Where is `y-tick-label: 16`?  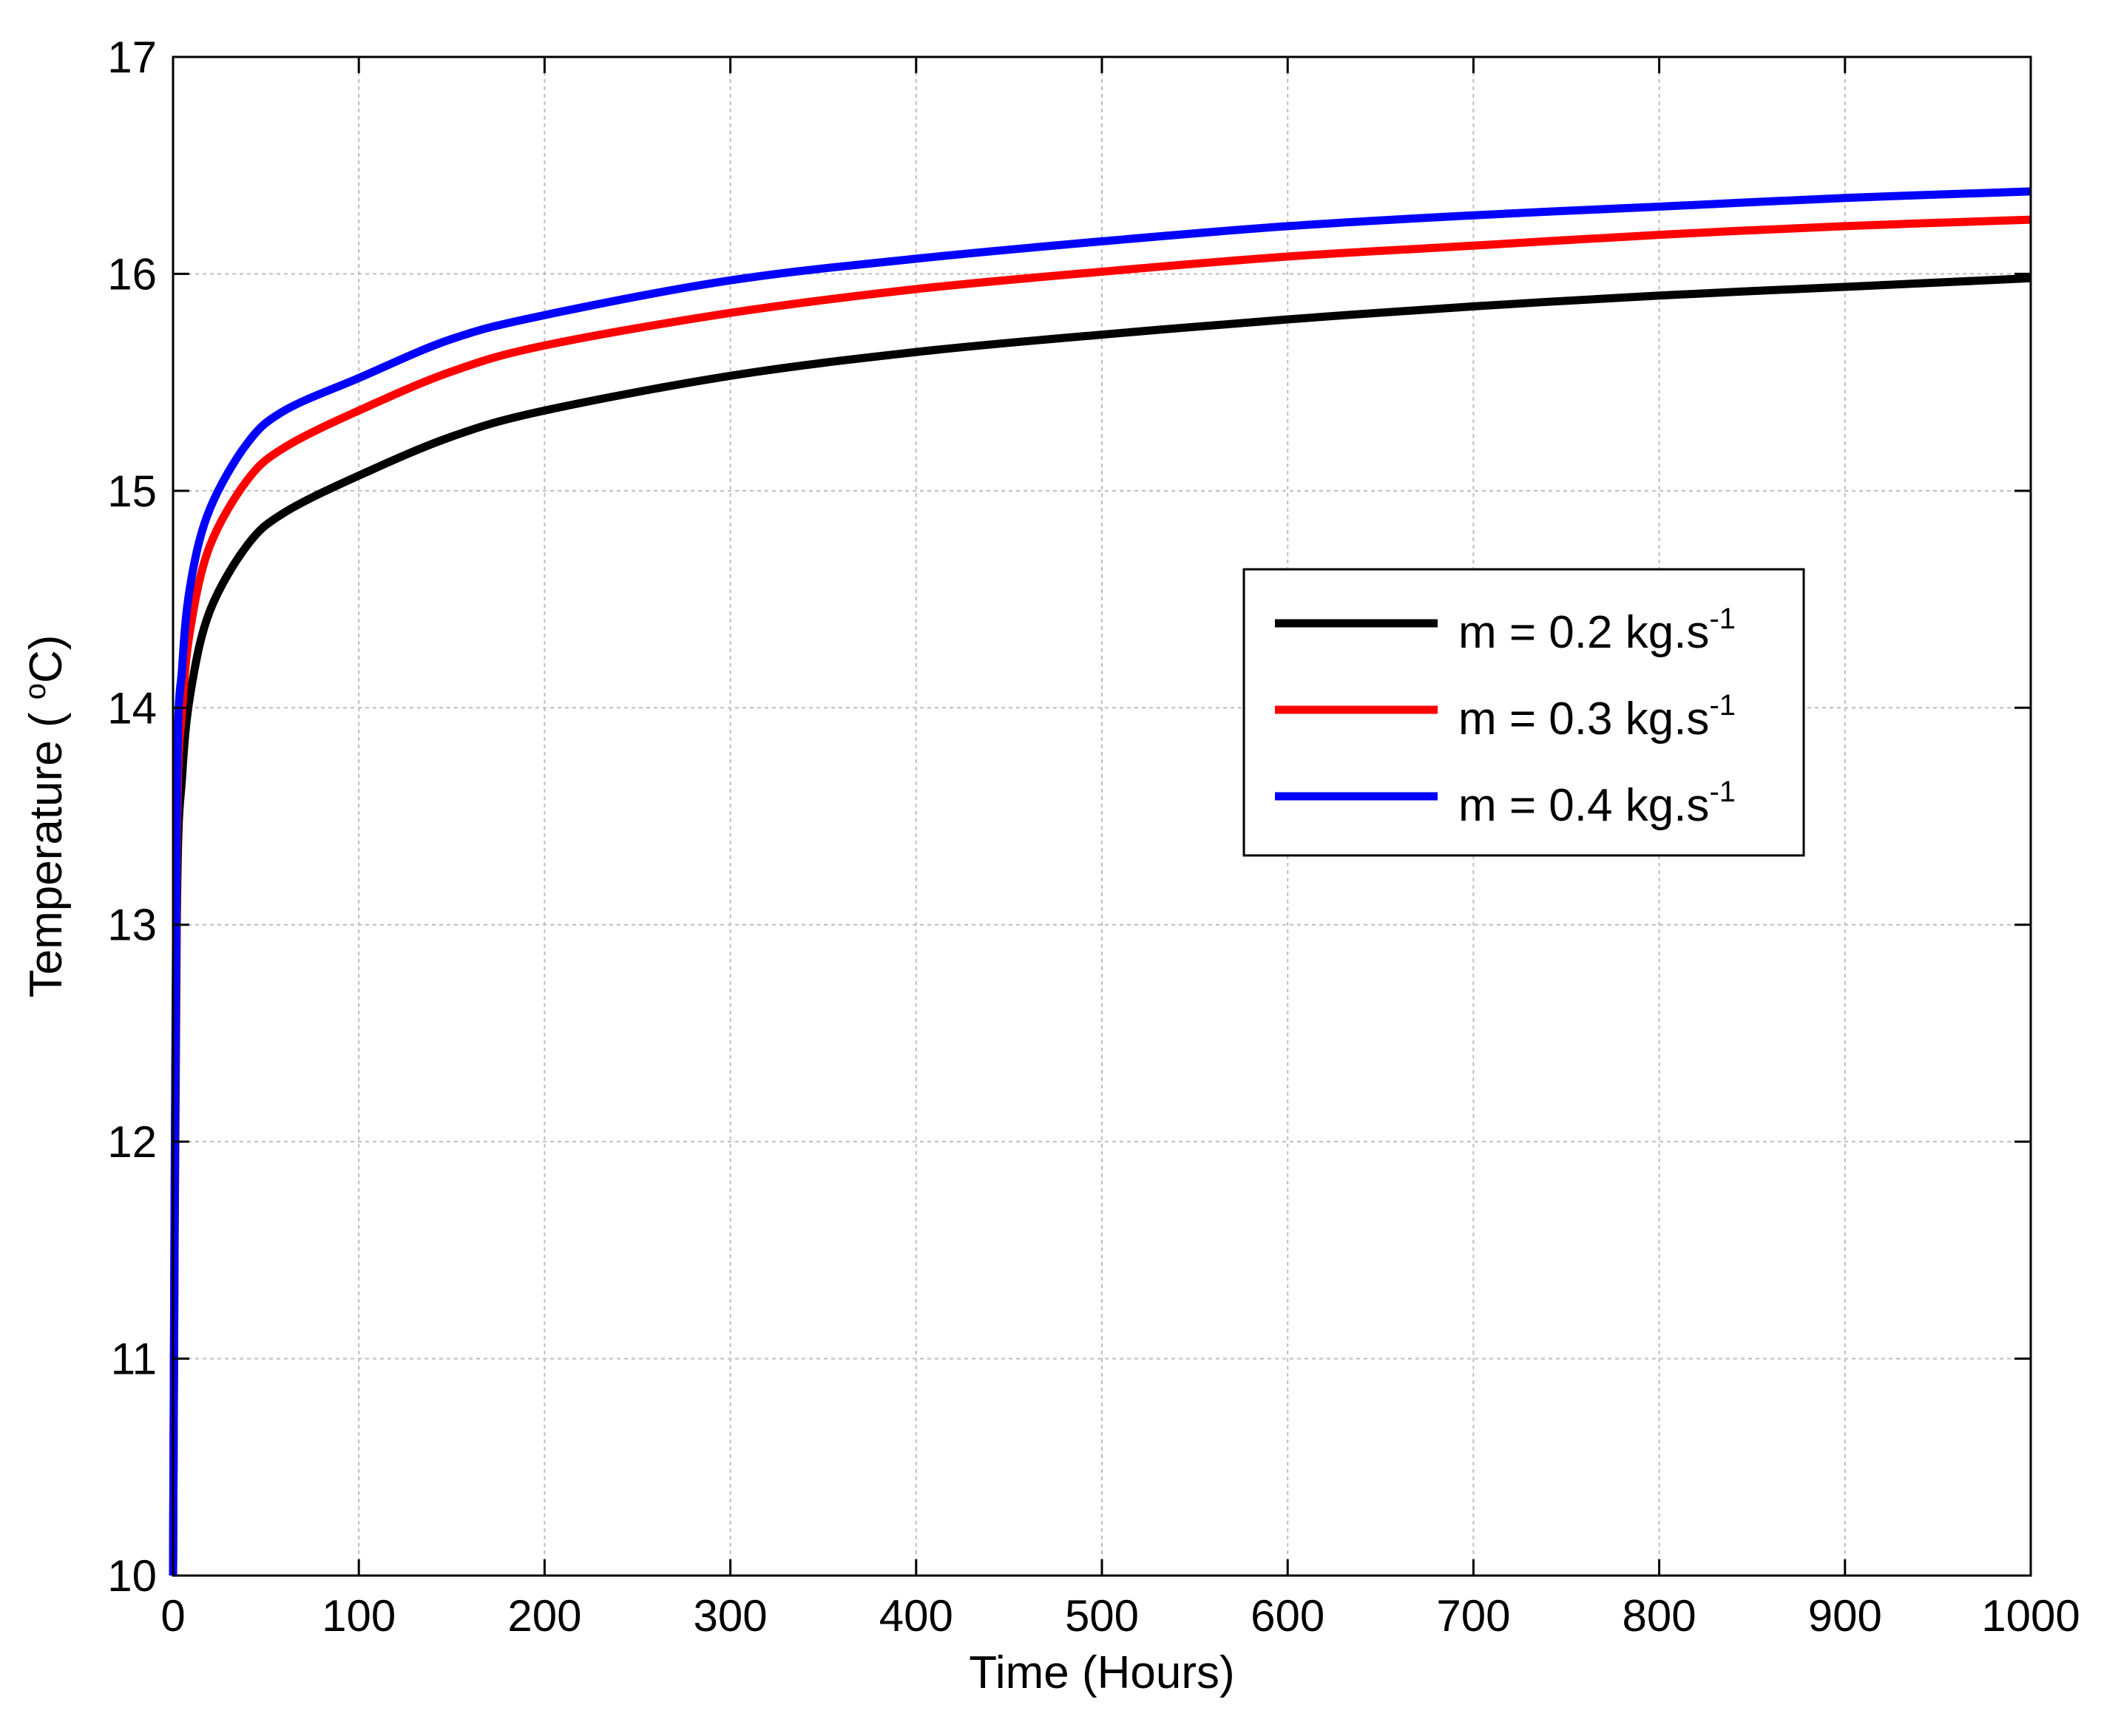 y-tick-label: 16 is located at coordinates (132, 274).